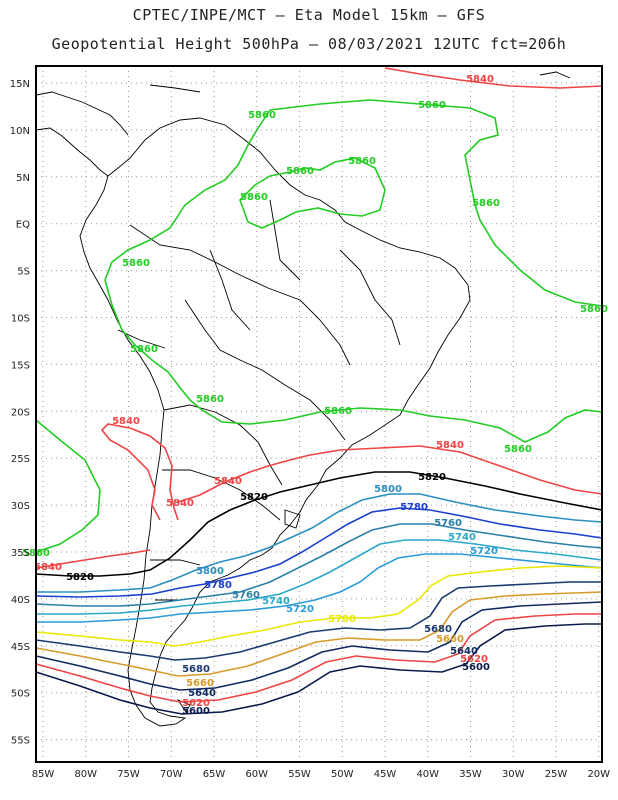  What do you see at coordinates (23, 178) in the screenshot?
I see `lat-tick-label: 5N` at bounding box center [23, 178].